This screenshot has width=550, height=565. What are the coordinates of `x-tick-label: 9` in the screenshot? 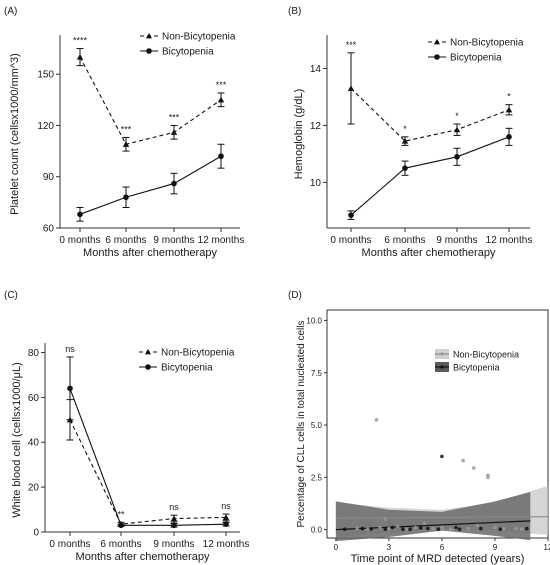 It's located at (495, 547).